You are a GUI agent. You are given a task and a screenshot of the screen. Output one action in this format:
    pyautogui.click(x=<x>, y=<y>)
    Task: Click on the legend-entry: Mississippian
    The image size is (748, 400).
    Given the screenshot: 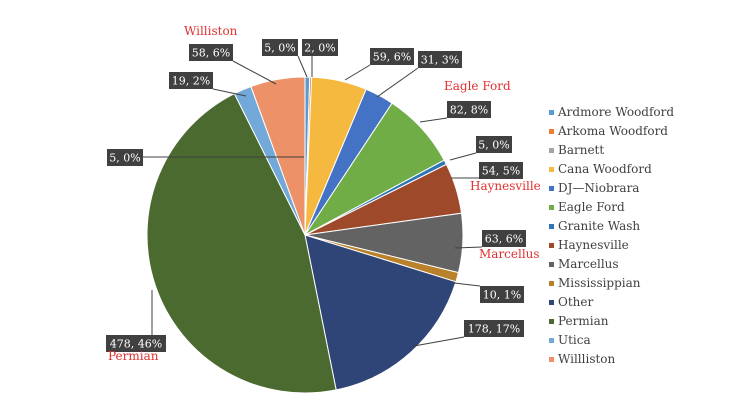 What is the action you would take?
    pyautogui.click(x=595, y=283)
    